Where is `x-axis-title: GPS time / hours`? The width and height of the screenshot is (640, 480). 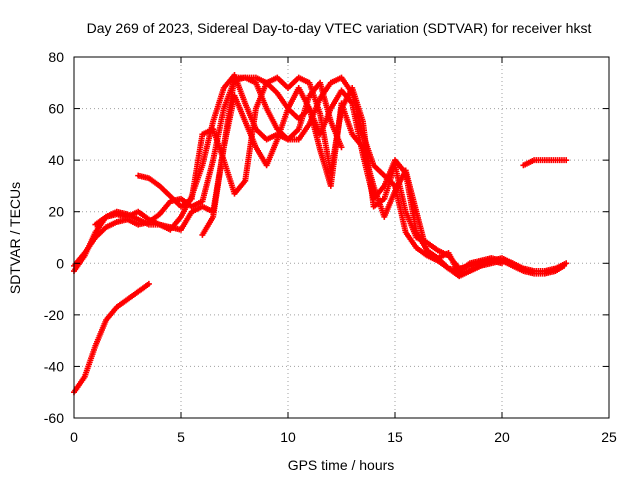
x-axis-title: GPS time / hours is located at coordinates (341, 465).